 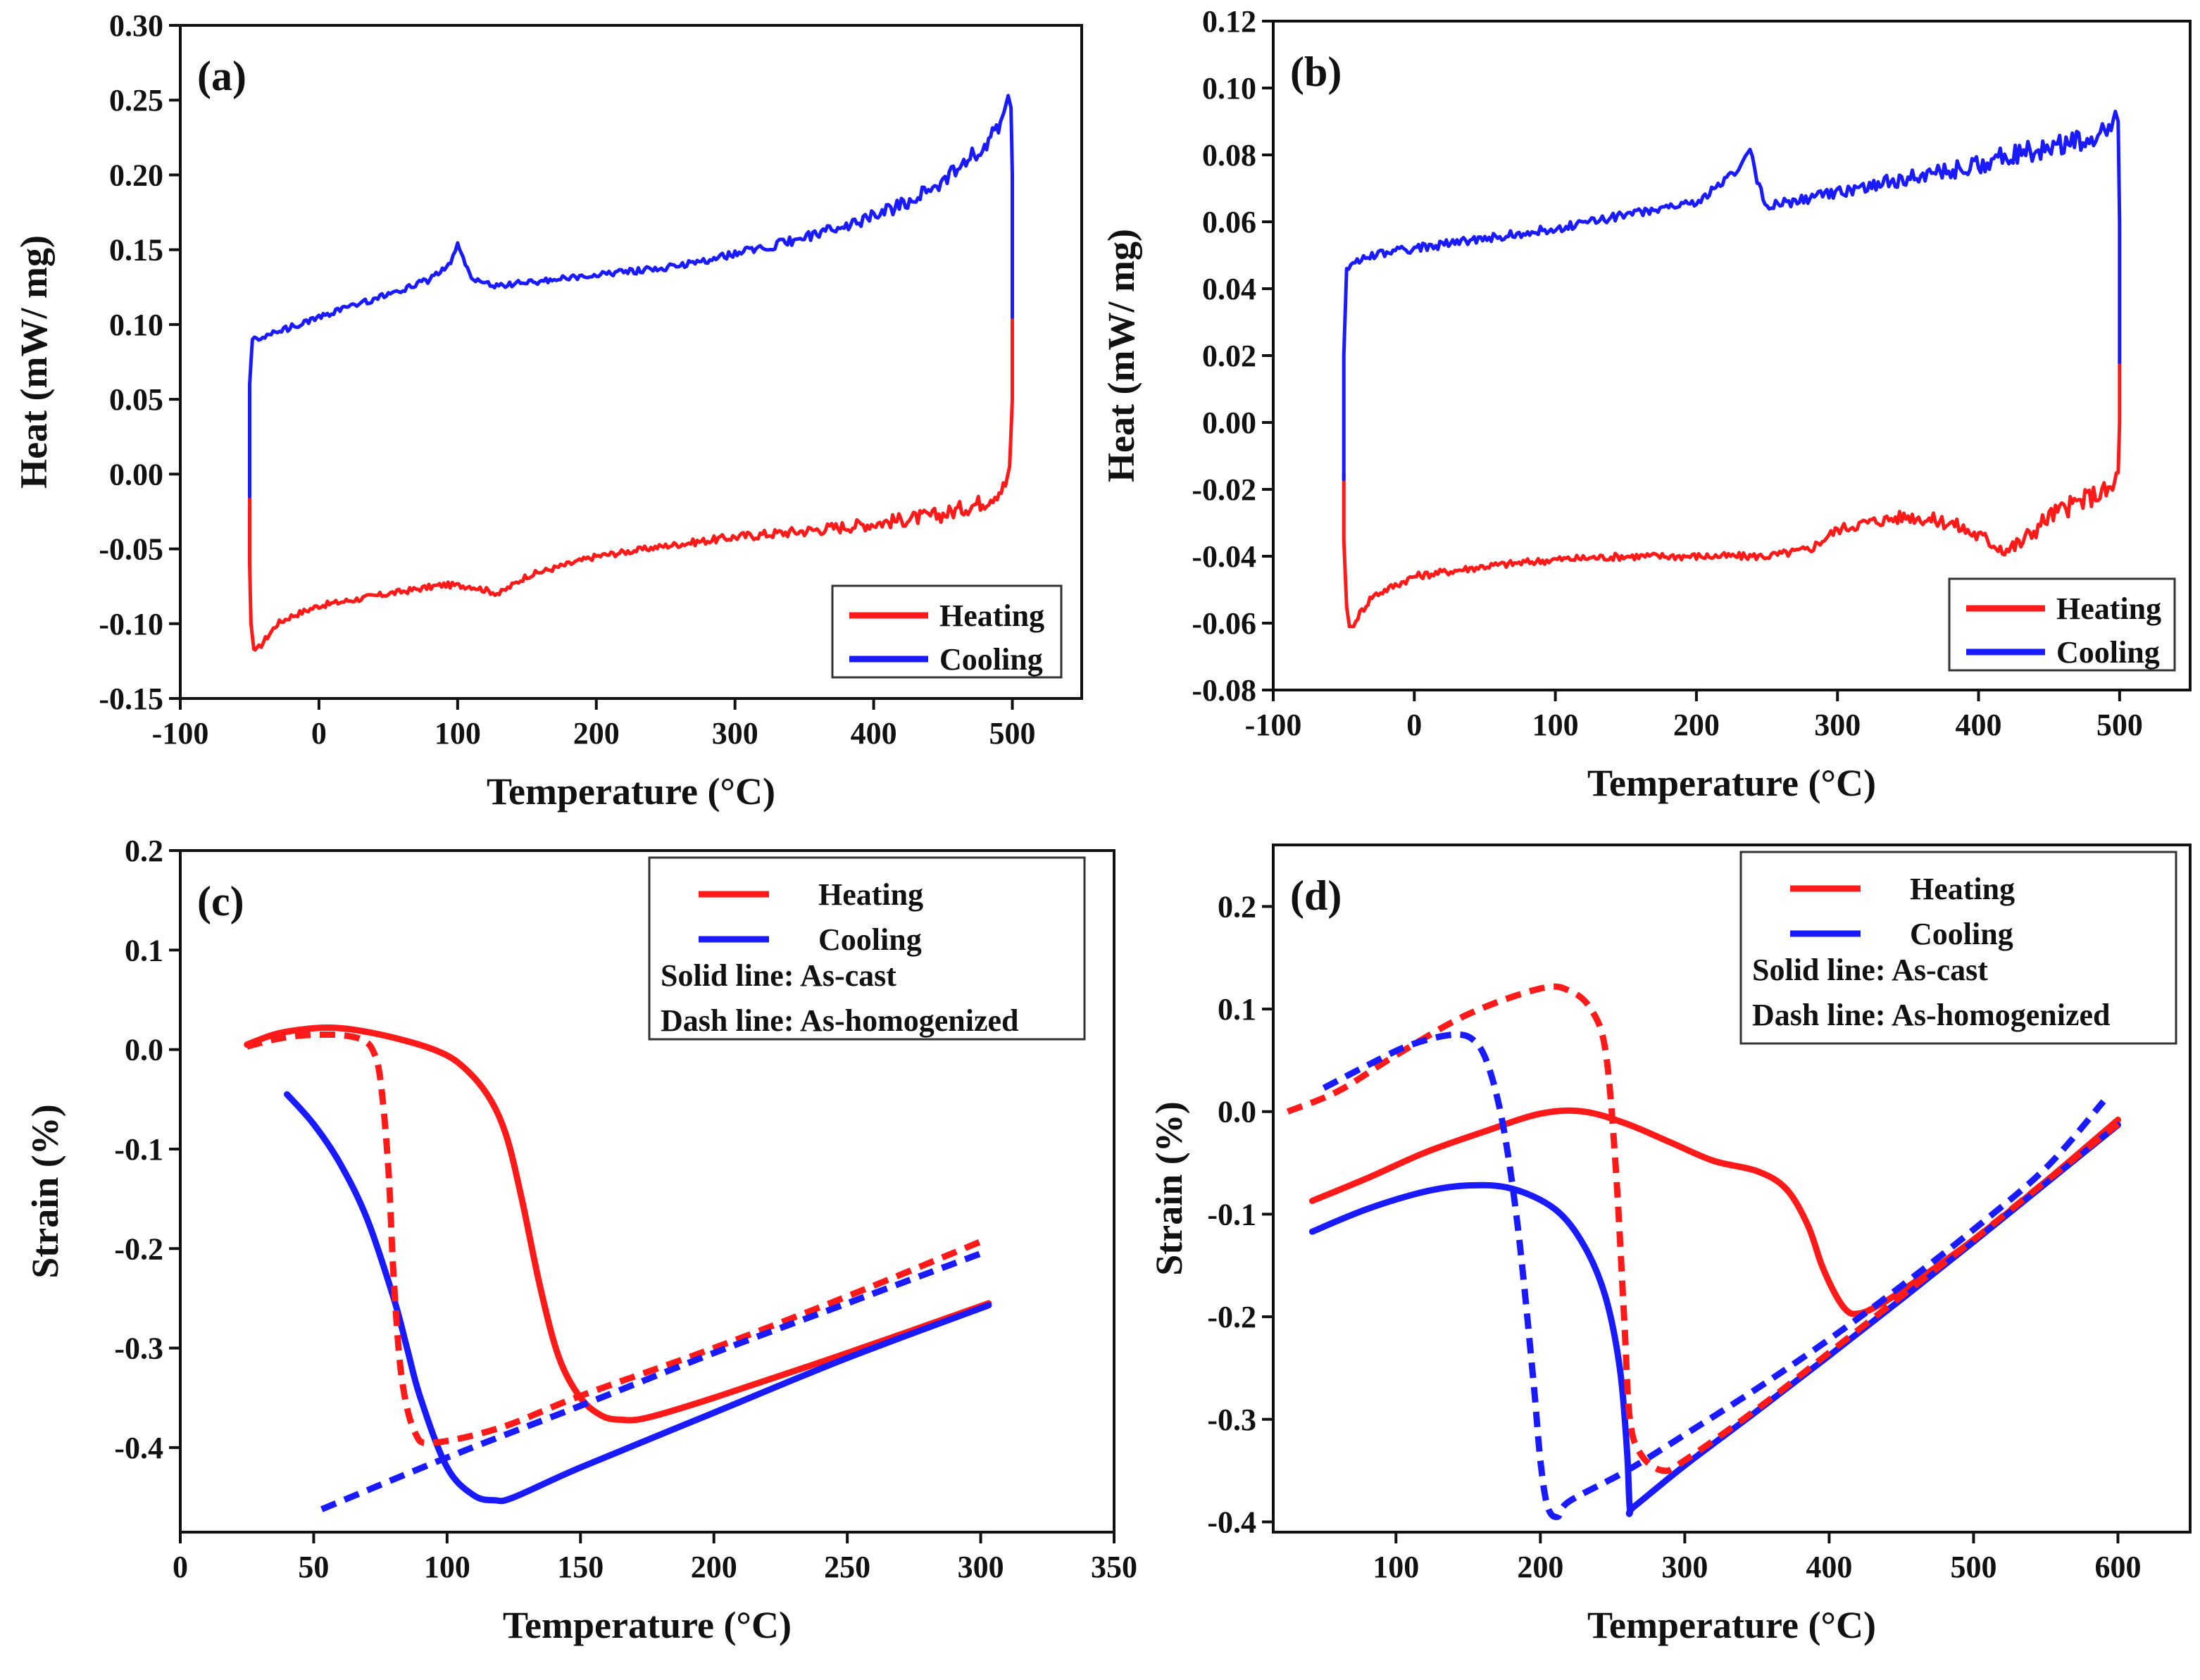 I want to click on panel-label: (b), so click(x=1316, y=72).